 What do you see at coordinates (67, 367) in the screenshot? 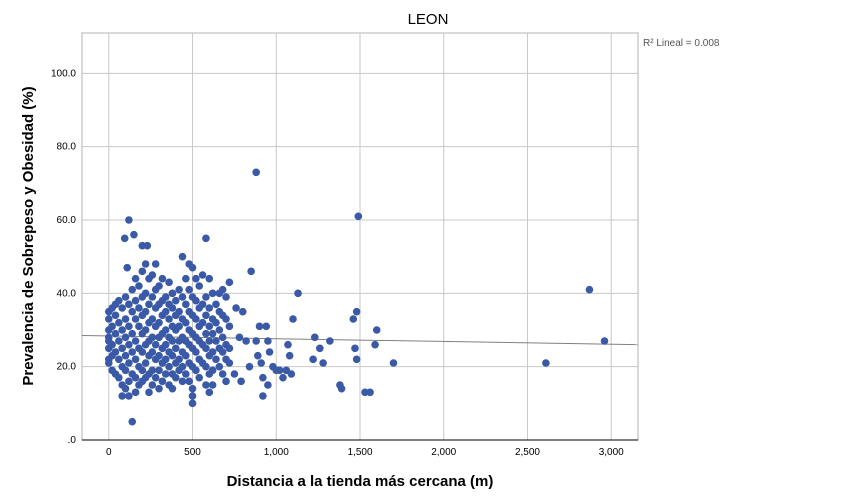
I see `y-tick-label: 20.0` at bounding box center [67, 367].